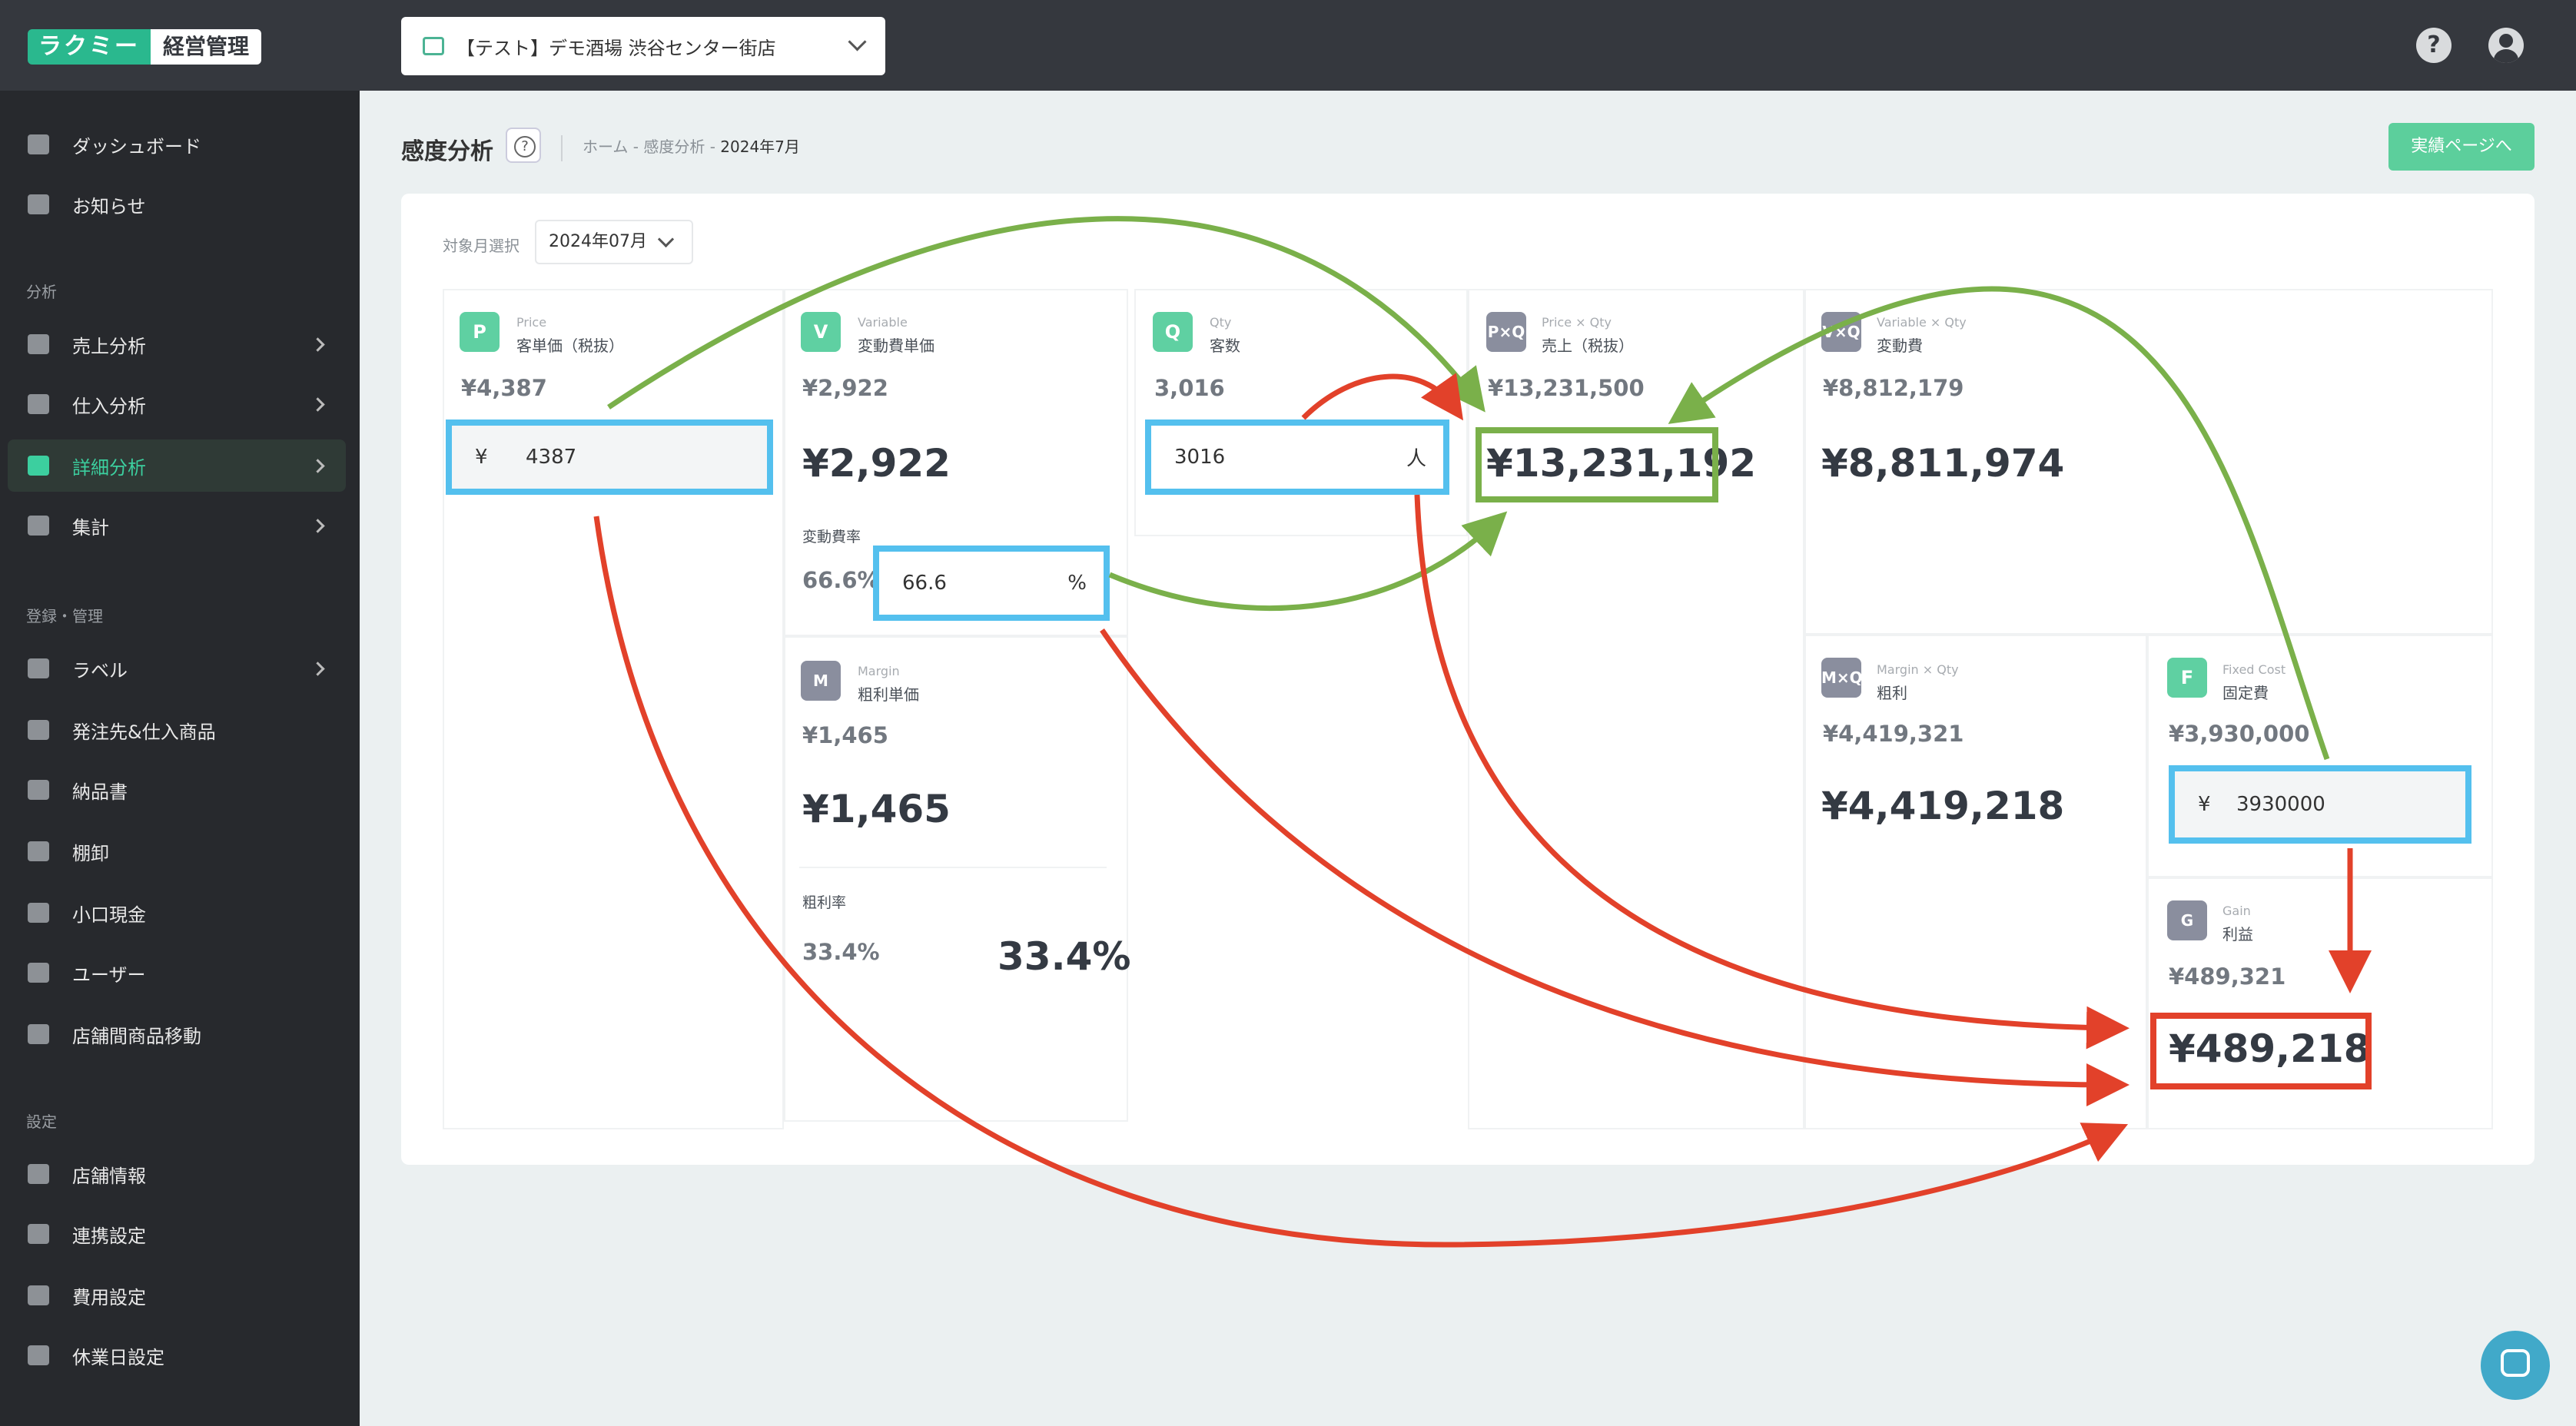 This screenshot has width=2576, height=1426. What do you see at coordinates (1077, 583) in the screenshot?
I see `percent-suffix: %` at bounding box center [1077, 583].